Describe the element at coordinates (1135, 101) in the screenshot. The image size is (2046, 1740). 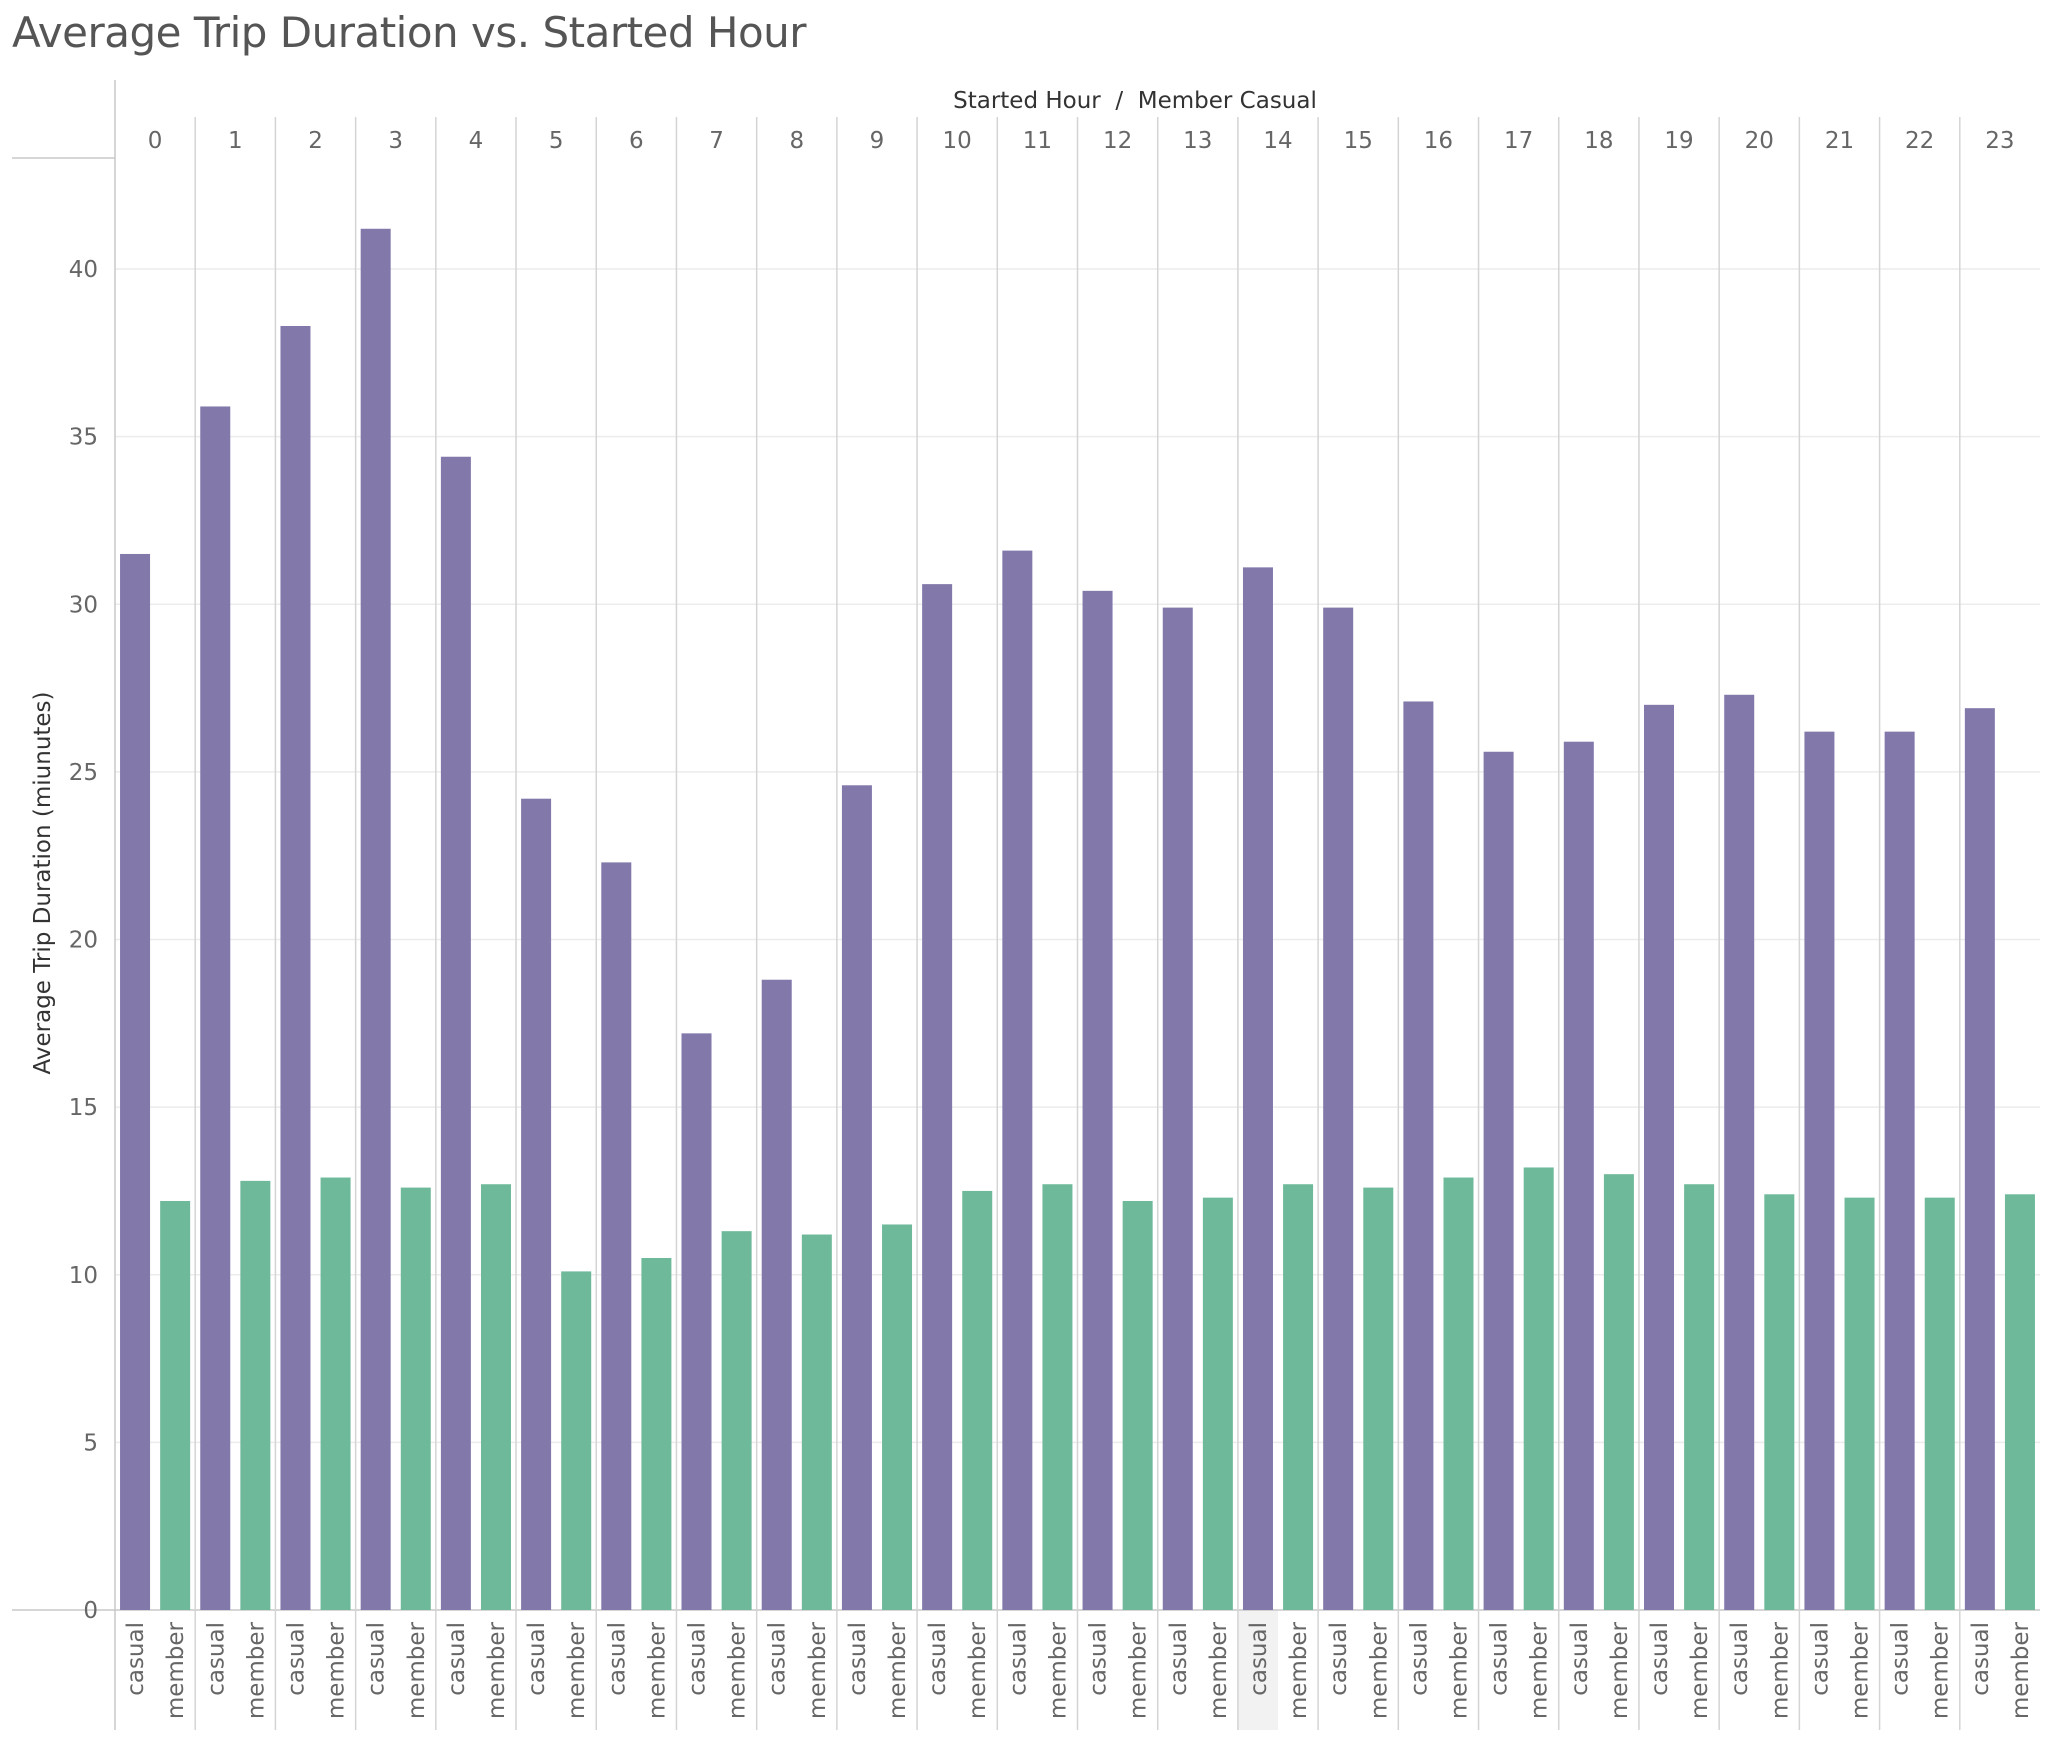
I see `column-header: Started Hour / Member Casual` at that location.